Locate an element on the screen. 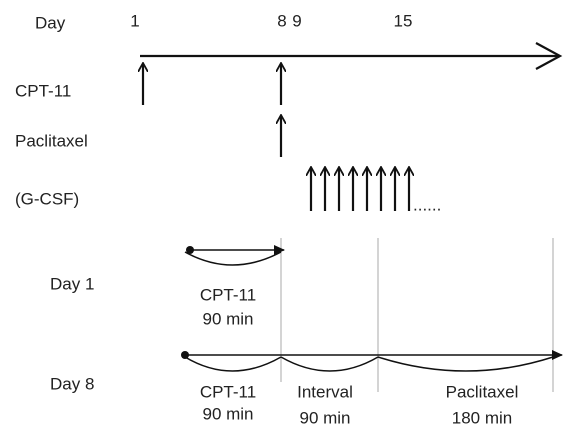 This screenshot has height=429, width=565. day-tick: 1 is located at coordinates (134, 20).